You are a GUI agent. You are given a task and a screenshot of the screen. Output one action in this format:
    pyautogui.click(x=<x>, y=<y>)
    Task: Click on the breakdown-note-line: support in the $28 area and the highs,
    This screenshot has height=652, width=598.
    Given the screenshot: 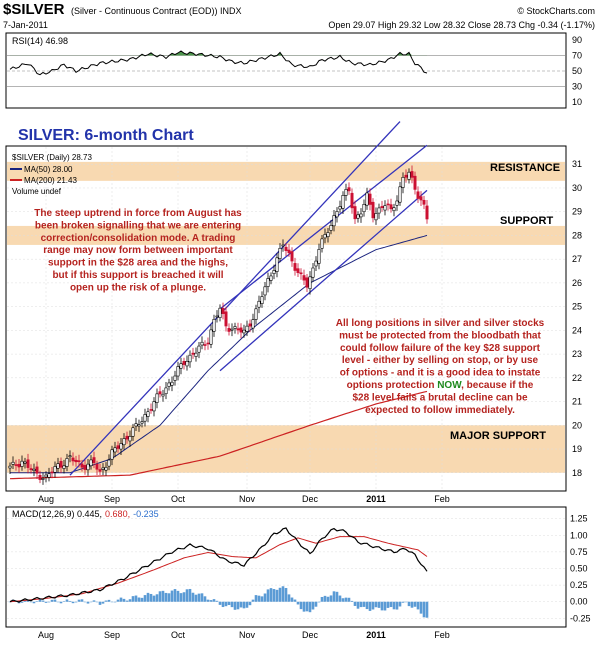 What is the action you would take?
    pyautogui.click(x=138, y=263)
    